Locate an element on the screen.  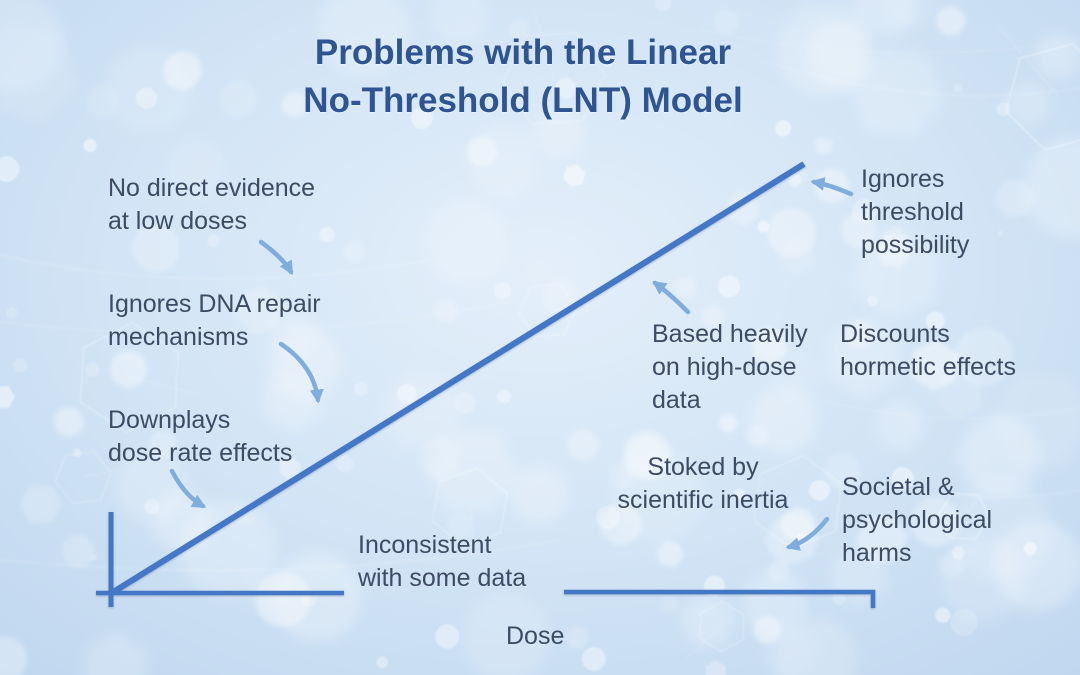
annotation-societal-harms: Societal & psychological harms is located at coordinates (917, 520).